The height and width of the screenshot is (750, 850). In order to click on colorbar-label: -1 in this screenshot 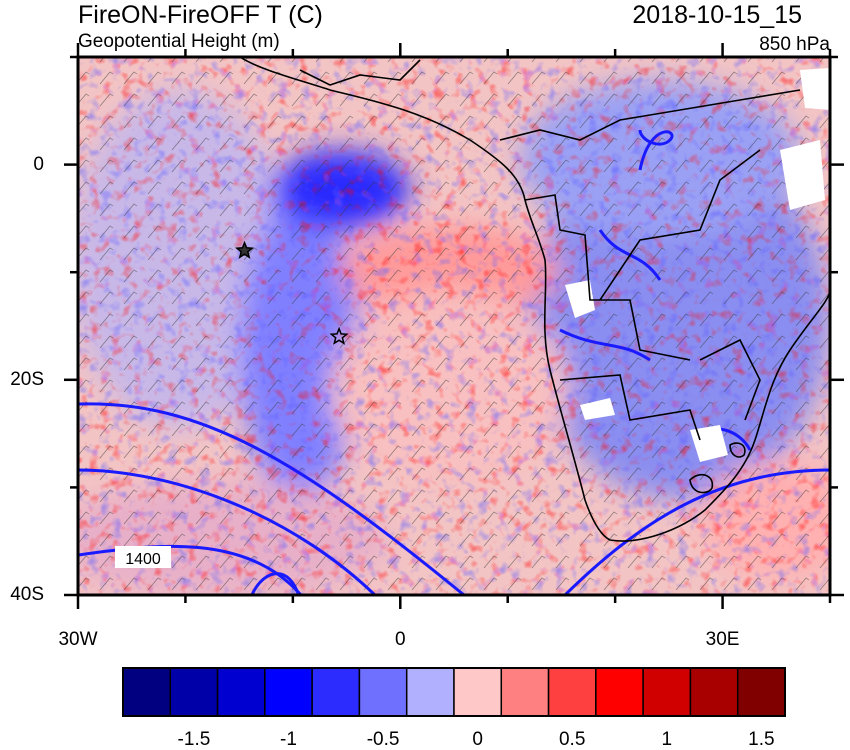, I will do `click(288, 739)`.